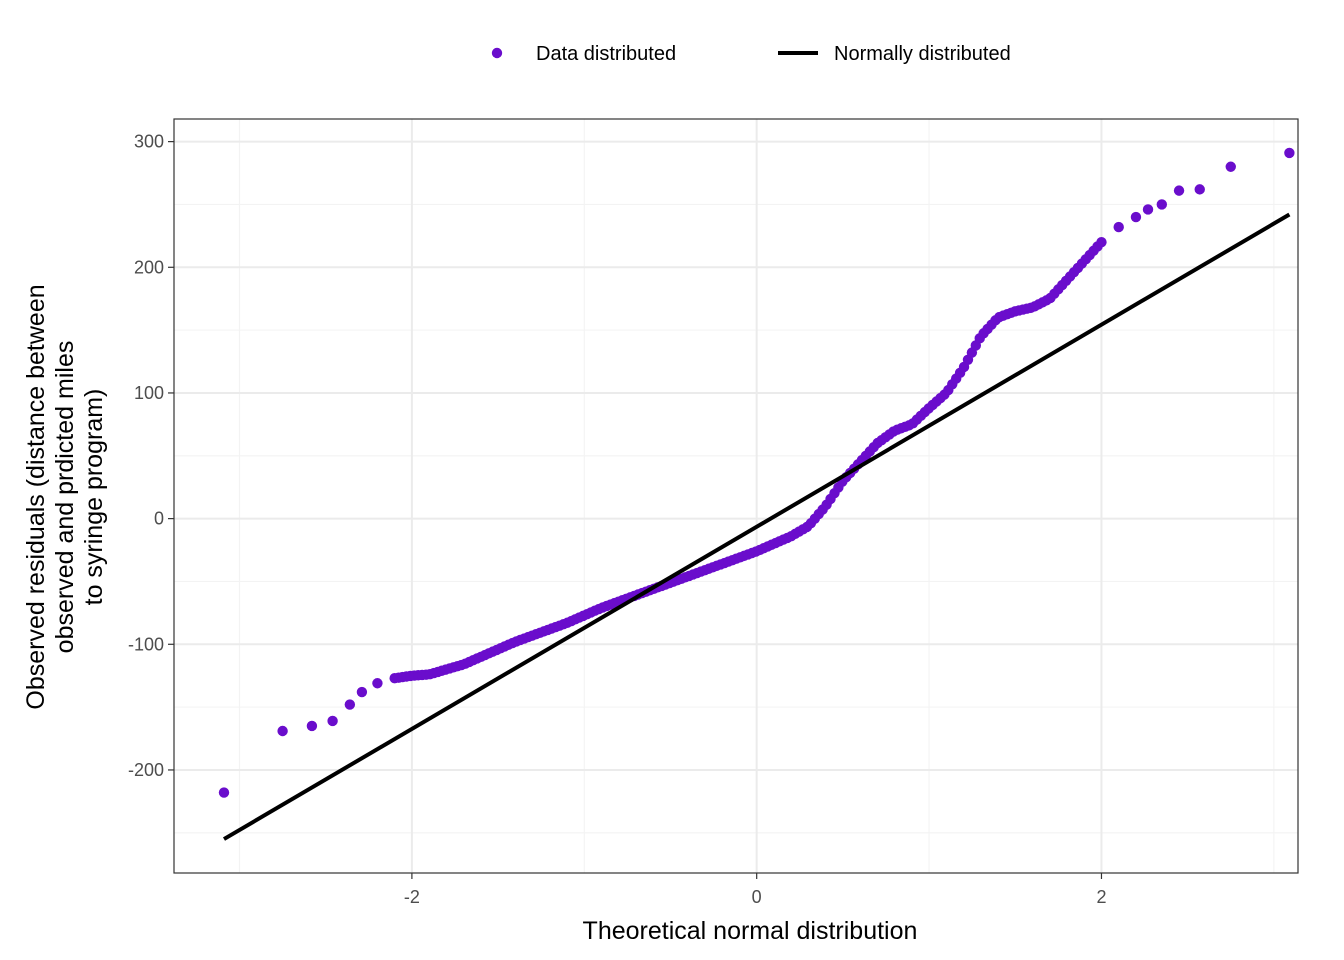 Image resolution: width=1344 pixels, height=960 pixels. What do you see at coordinates (412, 897) in the screenshot?
I see `x-tick-label: -2` at bounding box center [412, 897].